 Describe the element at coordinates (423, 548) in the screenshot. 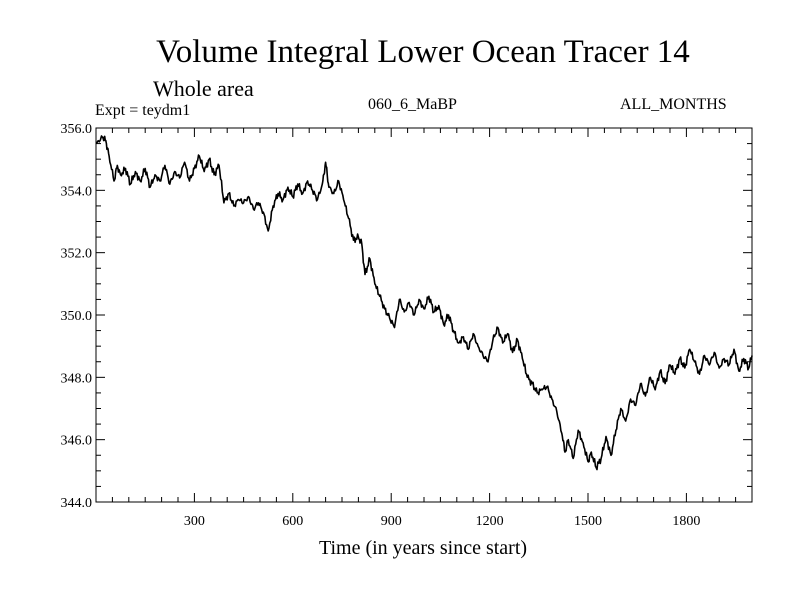

I see `x-axis-label: Time (in years since start)` at that location.